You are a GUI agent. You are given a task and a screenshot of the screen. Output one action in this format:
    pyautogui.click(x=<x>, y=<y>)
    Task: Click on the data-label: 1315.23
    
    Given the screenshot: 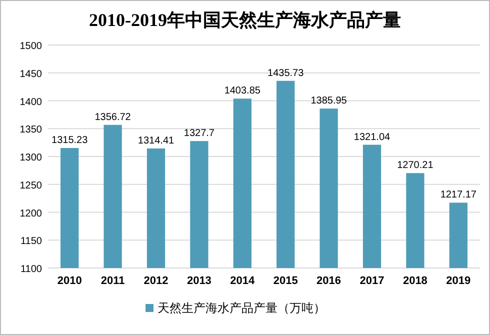 What is the action you would take?
    pyautogui.click(x=70, y=140)
    